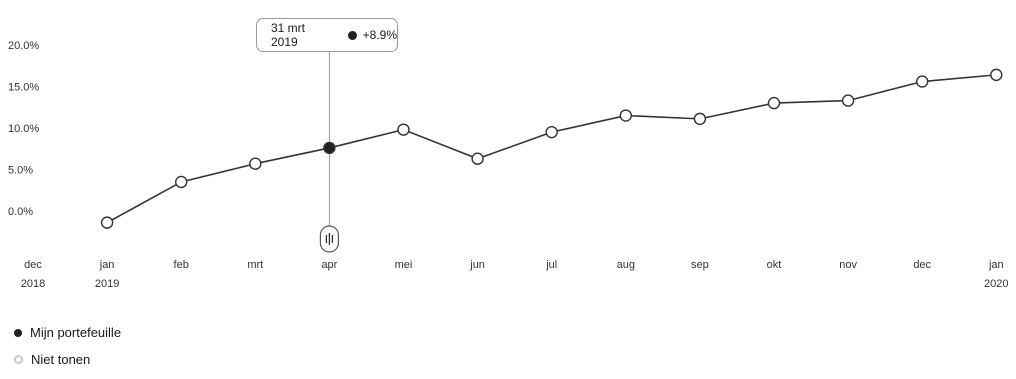 The height and width of the screenshot is (379, 1016). What do you see at coordinates (774, 265) in the screenshot?
I see `x-tick-label: okt` at bounding box center [774, 265].